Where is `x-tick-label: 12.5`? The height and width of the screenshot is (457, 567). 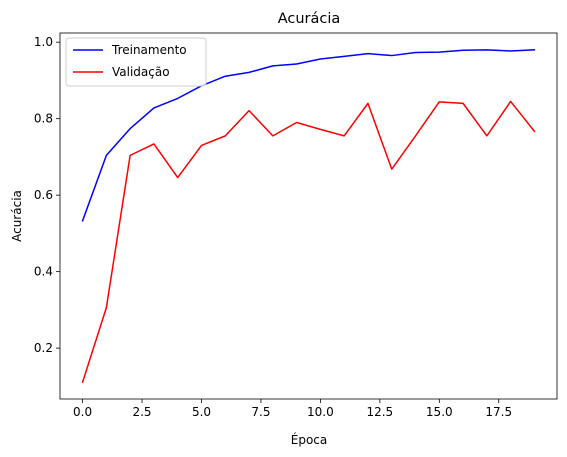
x-tick-label: 12.5 is located at coordinates (379, 412).